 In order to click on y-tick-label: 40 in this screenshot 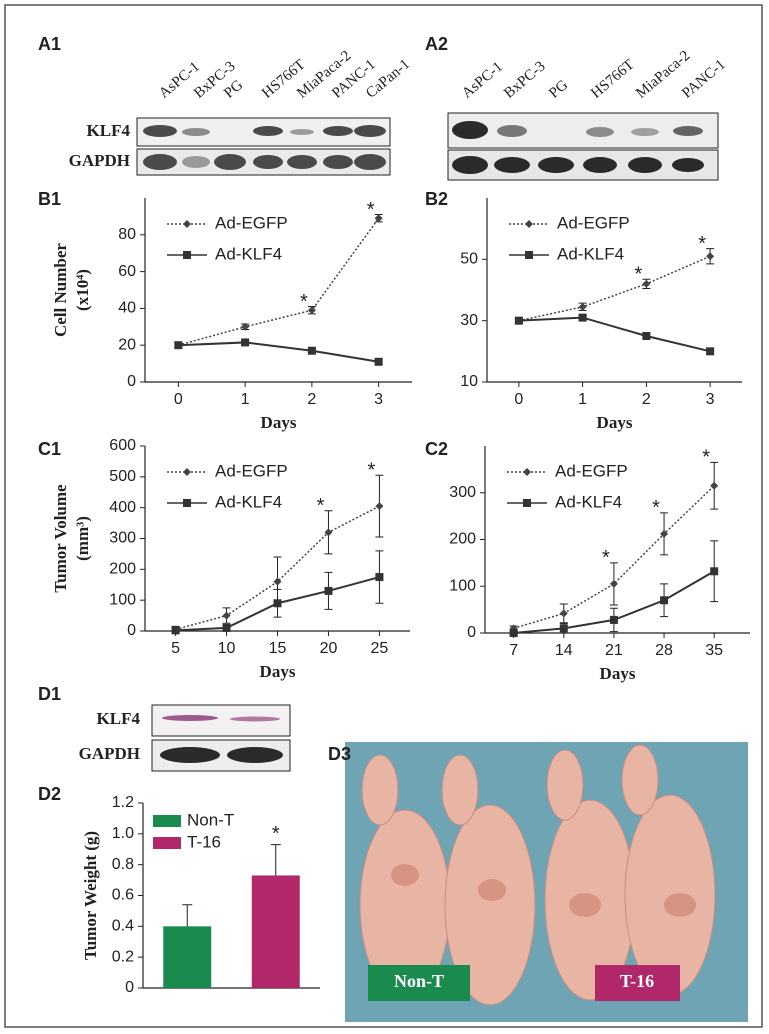, I will do `click(127, 308)`.